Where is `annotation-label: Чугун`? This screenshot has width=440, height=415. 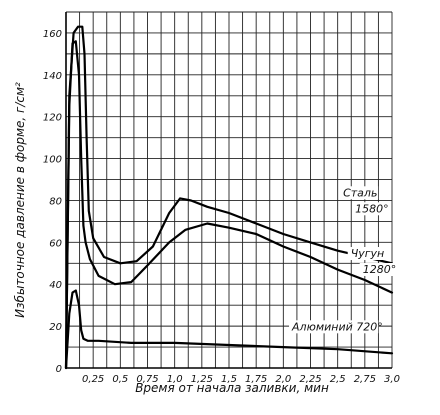 annotation-label: Чугун is located at coordinates (368, 253).